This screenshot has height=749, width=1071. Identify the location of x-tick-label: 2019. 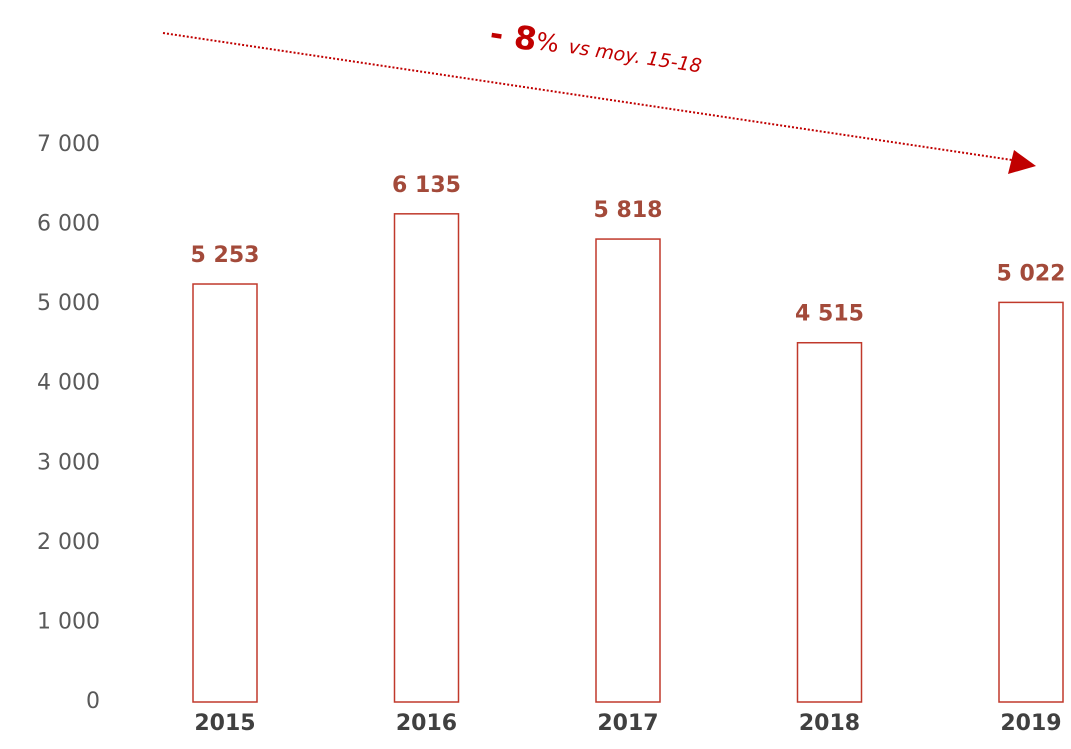
(1030, 723).